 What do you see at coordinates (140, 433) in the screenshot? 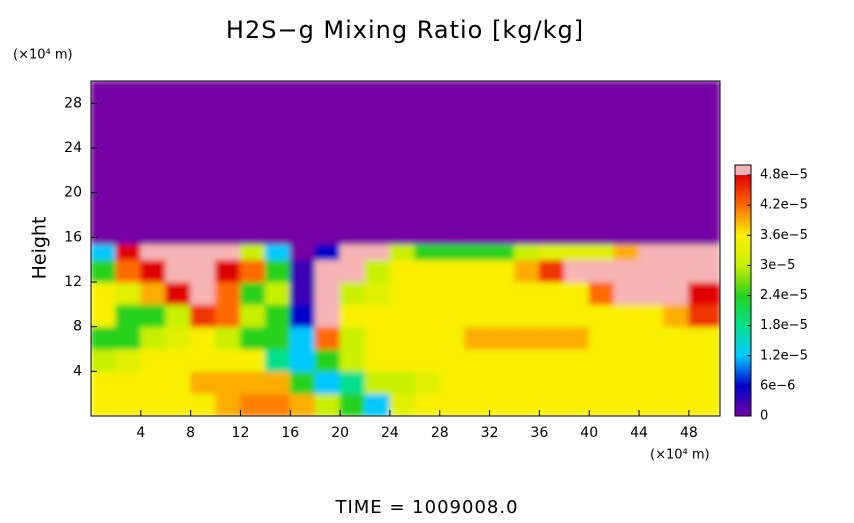
I see `x-tick-label: 4` at bounding box center [140, 433].